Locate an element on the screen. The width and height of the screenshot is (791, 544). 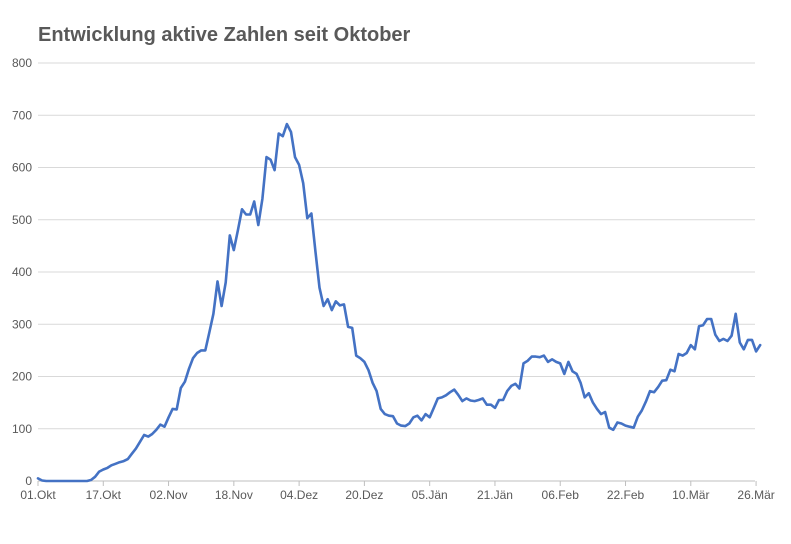
x-tick-label: 01.Okt is located at coordinates (38, 495).